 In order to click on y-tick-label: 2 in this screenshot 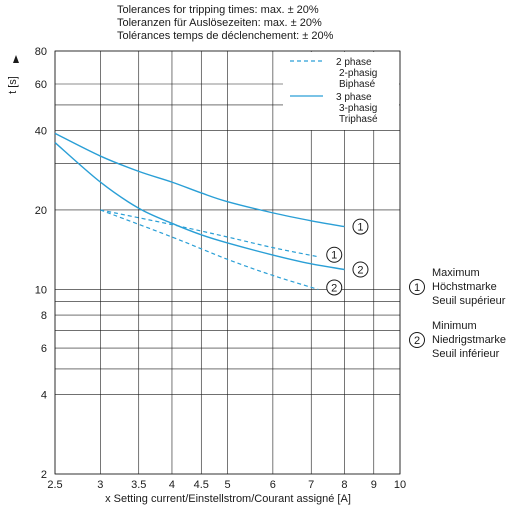, I will do `click(44, 475)`.